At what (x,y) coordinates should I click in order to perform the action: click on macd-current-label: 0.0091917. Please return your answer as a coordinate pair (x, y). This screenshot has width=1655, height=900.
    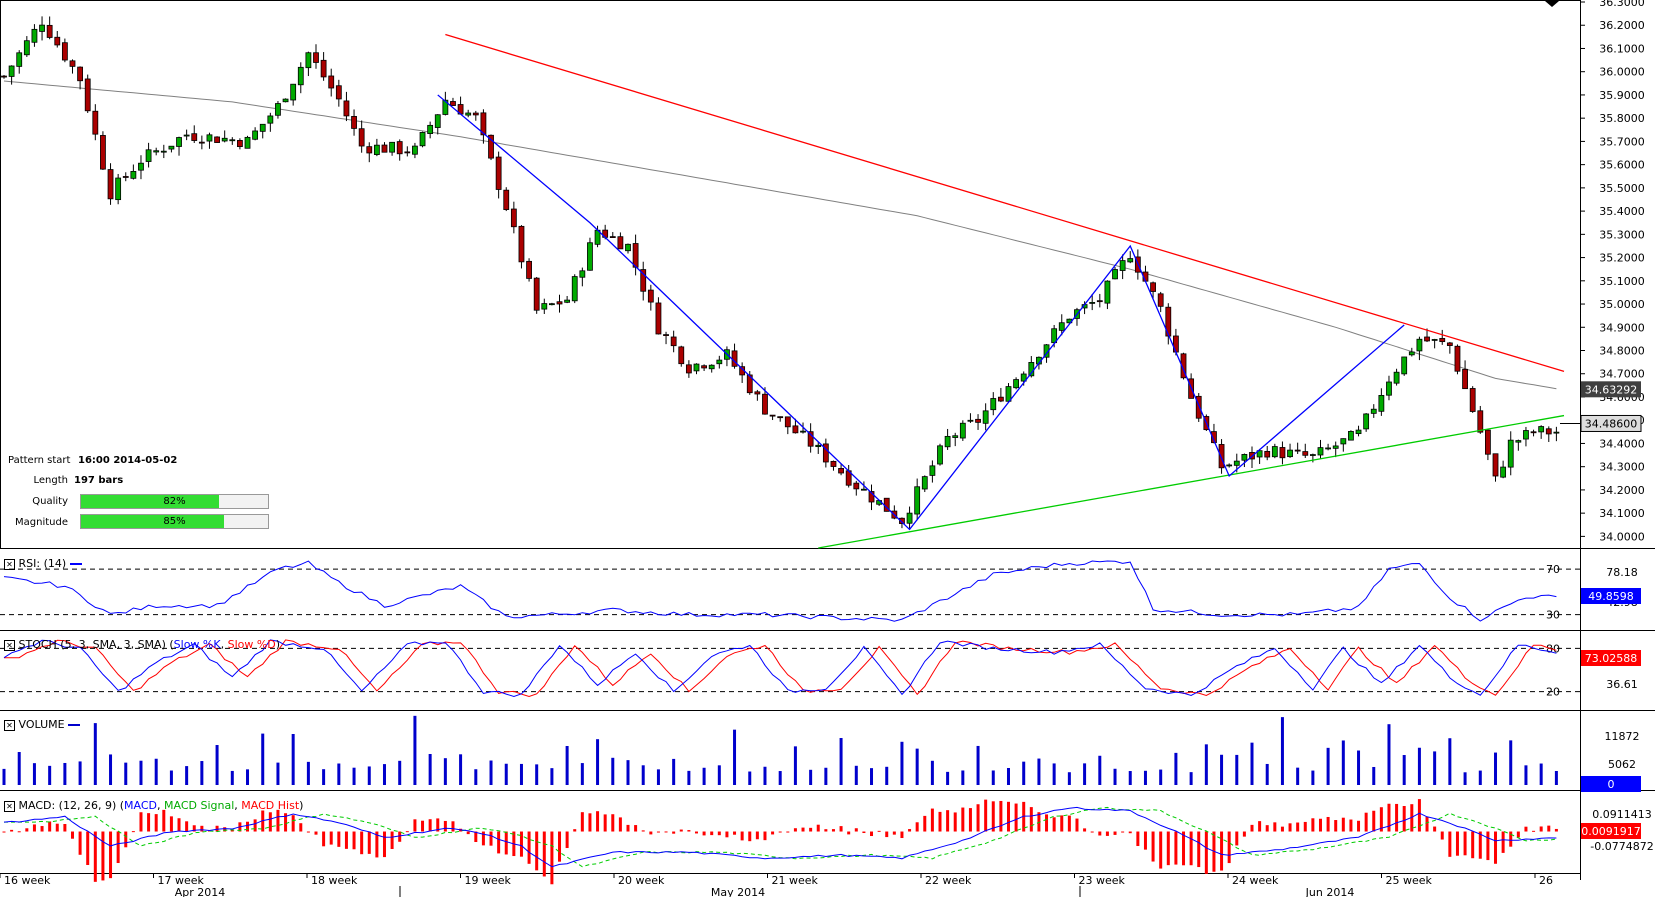
    Looking at the image, I should click on (1611, 831).